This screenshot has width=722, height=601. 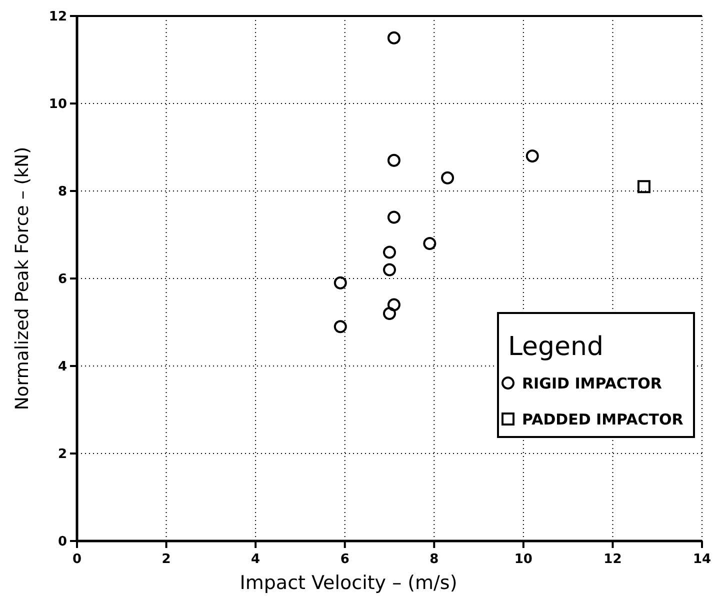 I want to click on x-tick-label: 12, so click(x=613, y=559).